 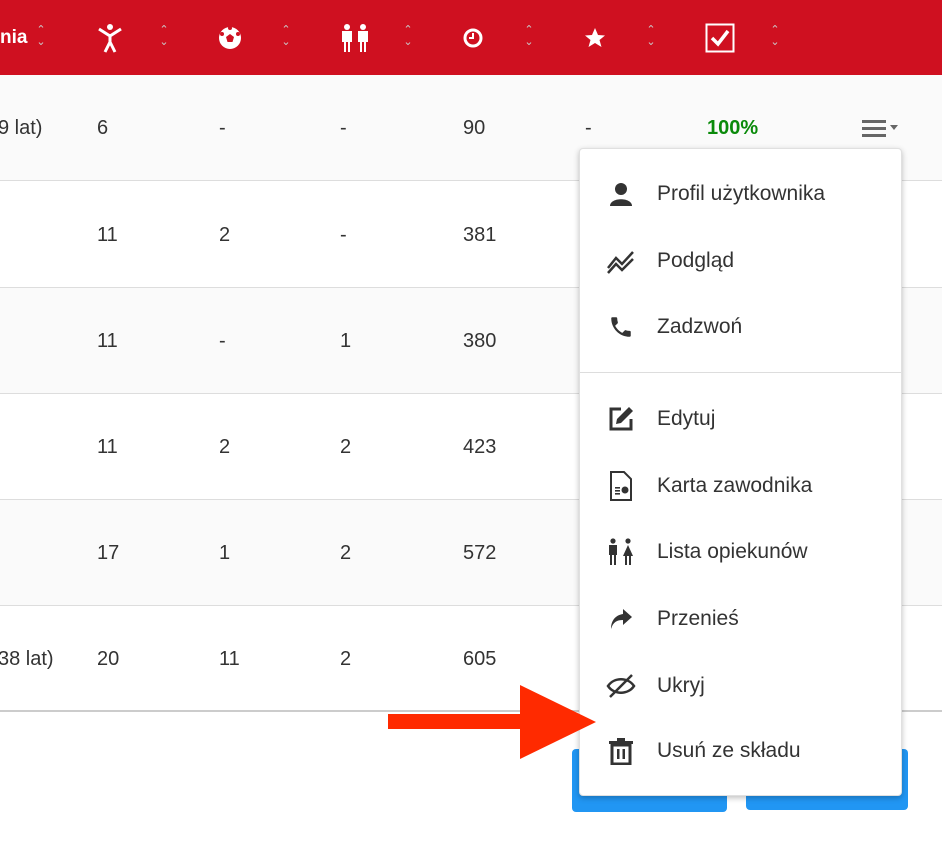 I want to click on share-arrow-icon, so click(x=621, y=619).